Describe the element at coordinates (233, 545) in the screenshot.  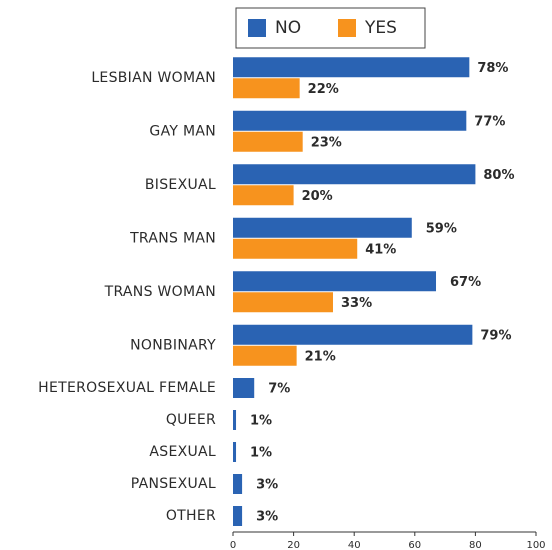
I see `x-tick-label: 0` at that location.